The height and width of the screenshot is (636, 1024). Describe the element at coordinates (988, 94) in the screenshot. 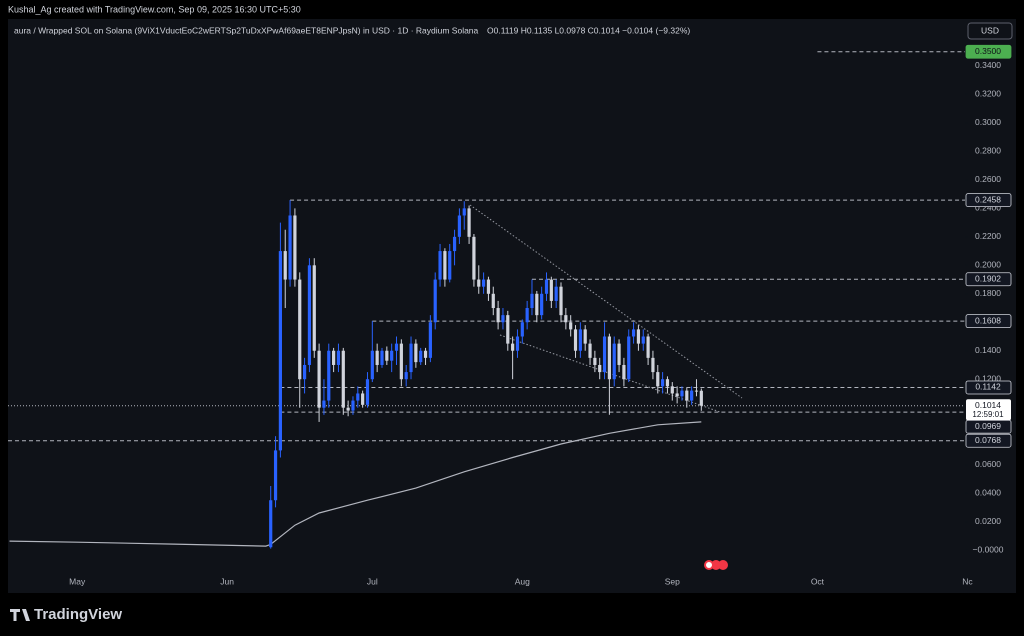

I see `y-tick-label: 0.3200` at that location.